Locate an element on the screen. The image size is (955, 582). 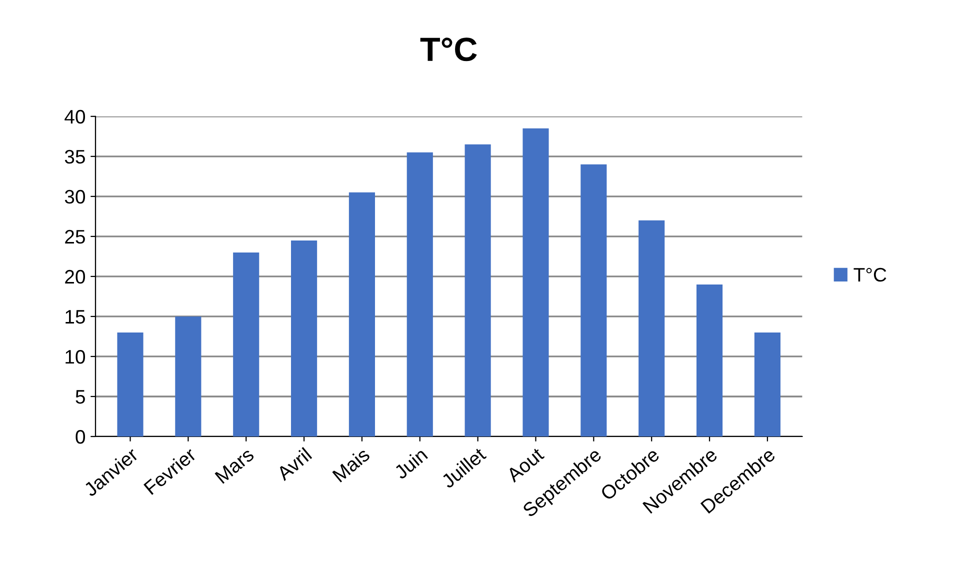
y-tick-label: 0 is located at coordinates (81, 437).